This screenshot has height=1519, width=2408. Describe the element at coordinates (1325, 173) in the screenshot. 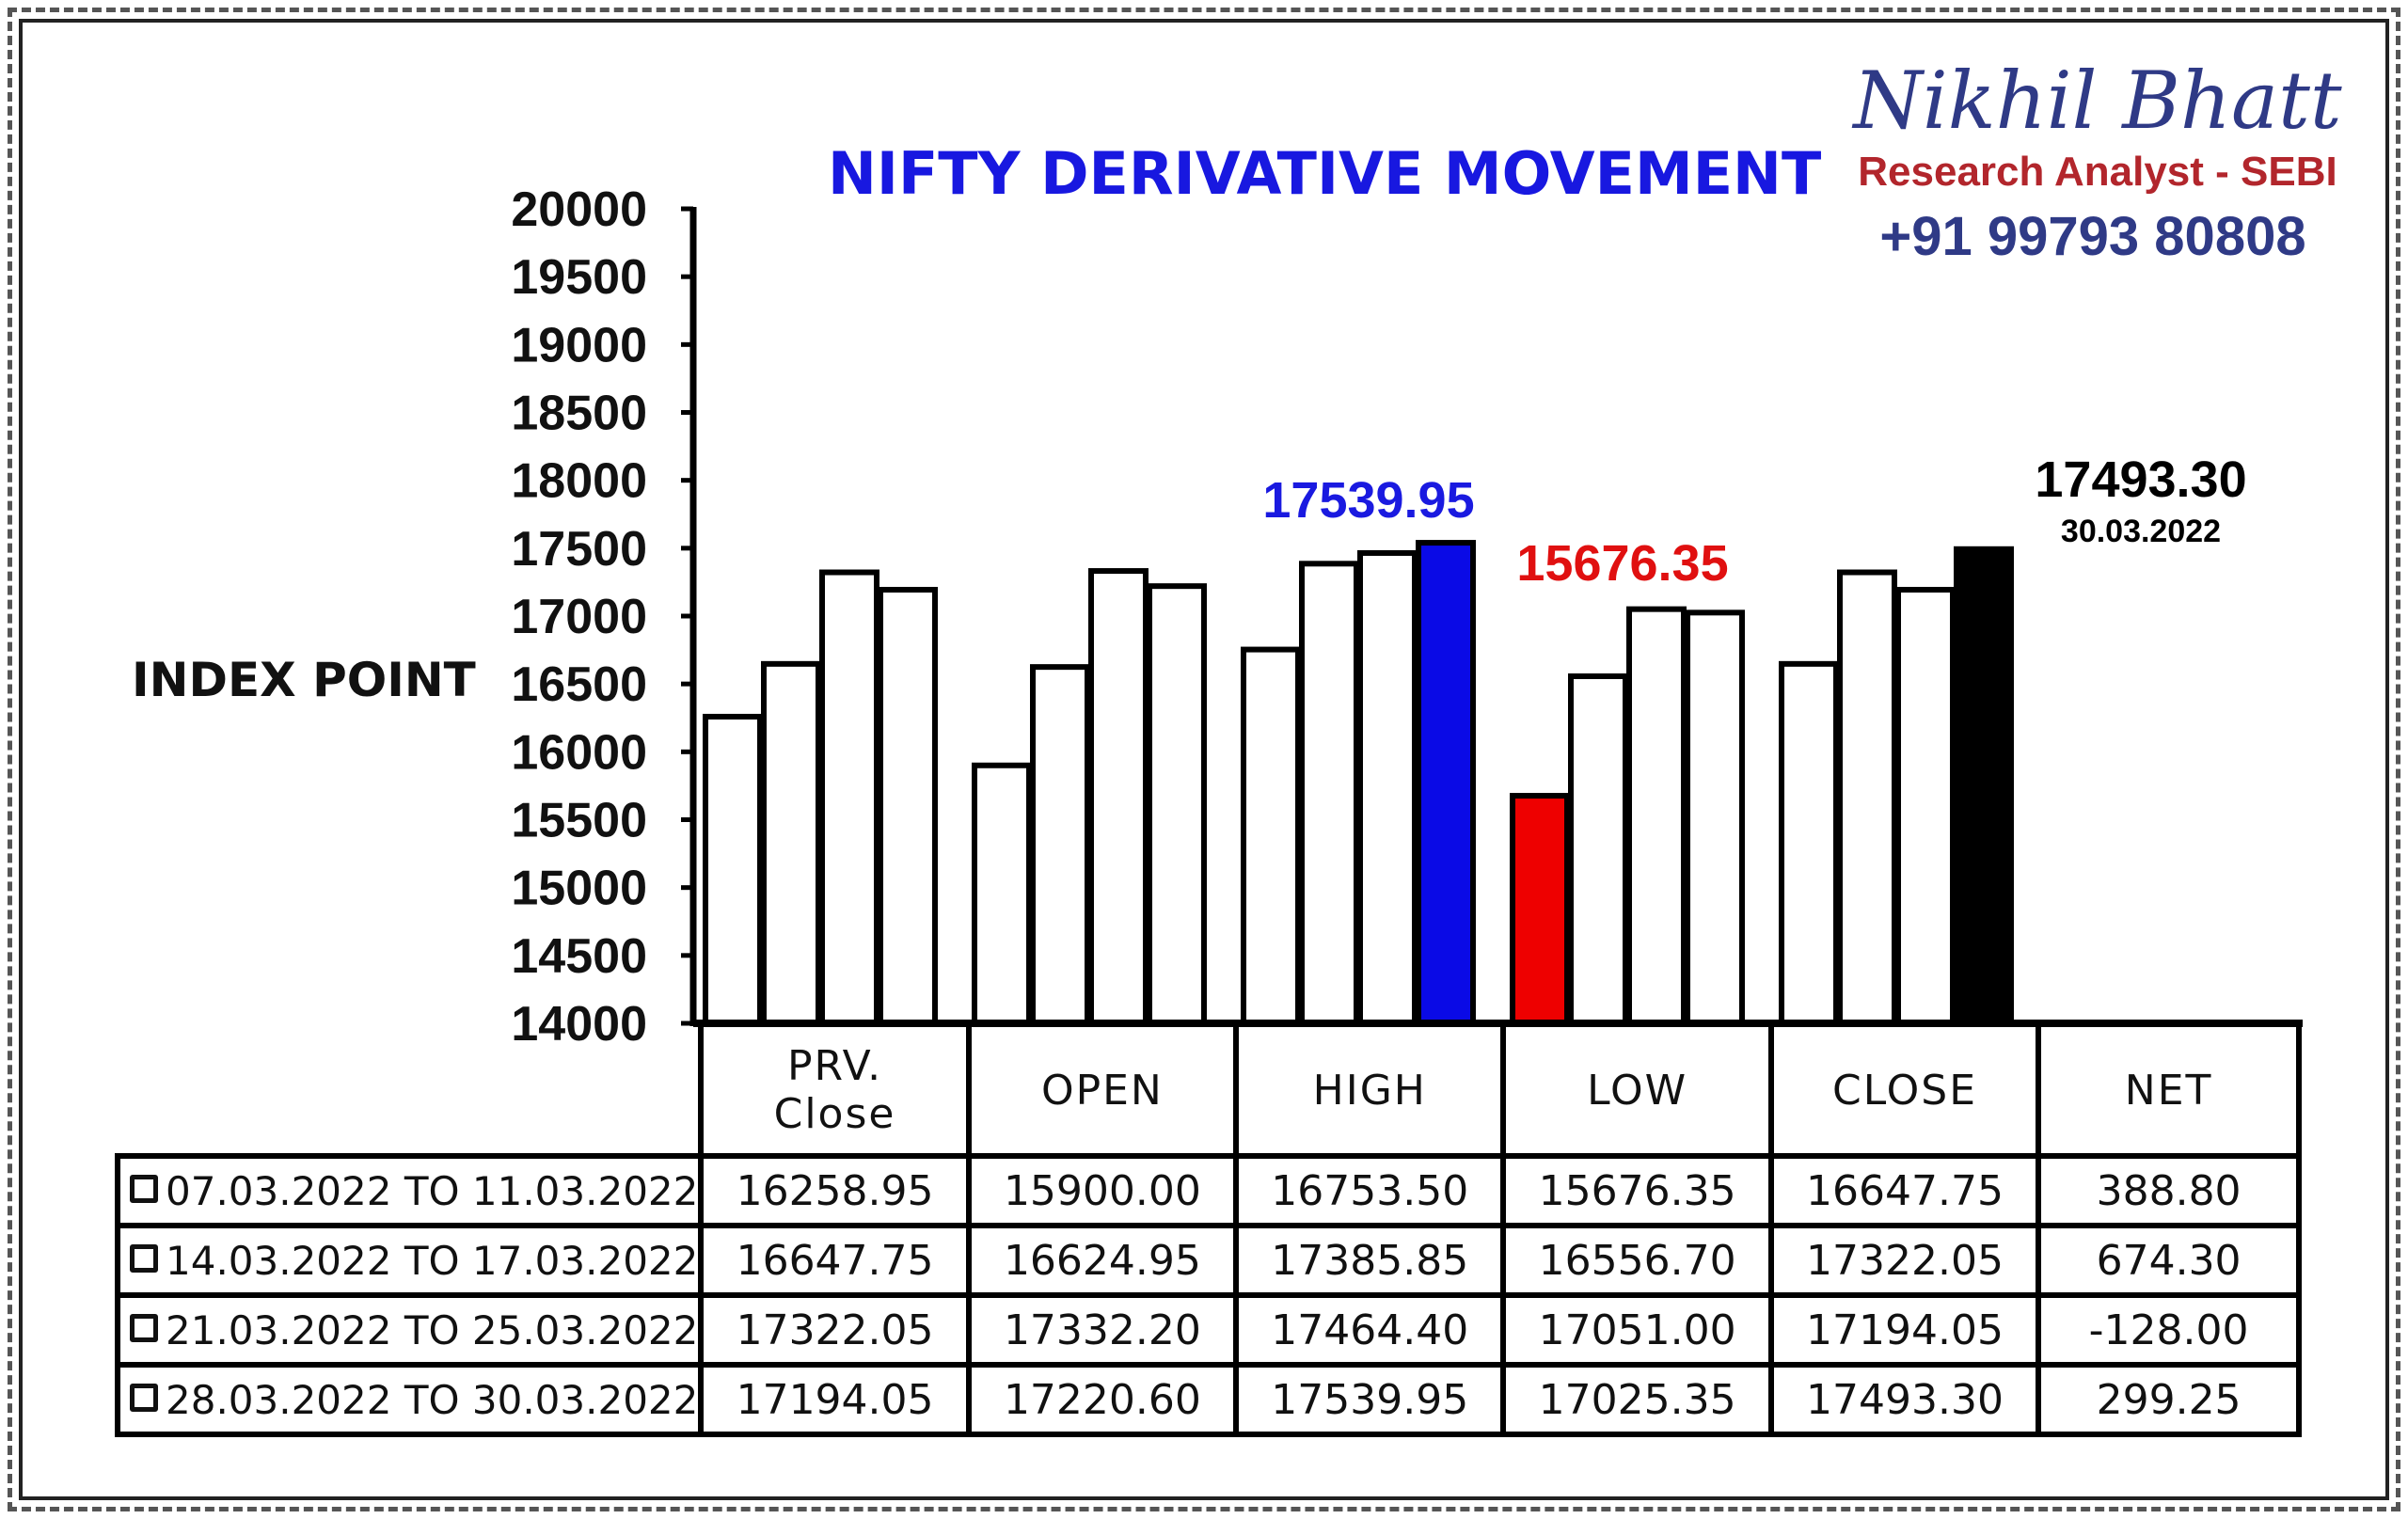

I see `chart-title: NIFTY DERIVATIVE MOVEMENT` at that location.